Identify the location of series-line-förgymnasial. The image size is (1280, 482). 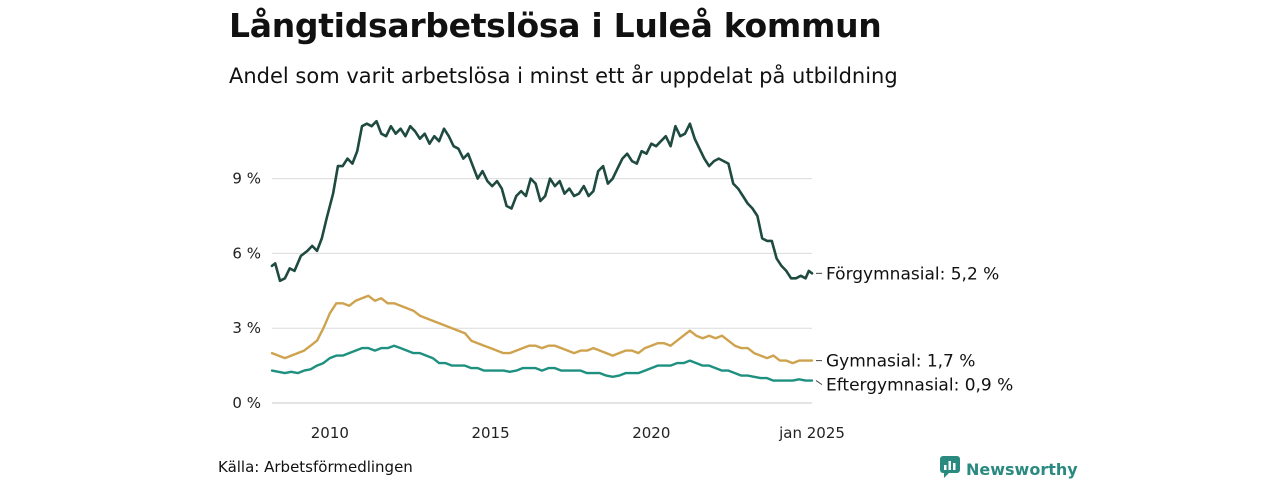
(542, 201).